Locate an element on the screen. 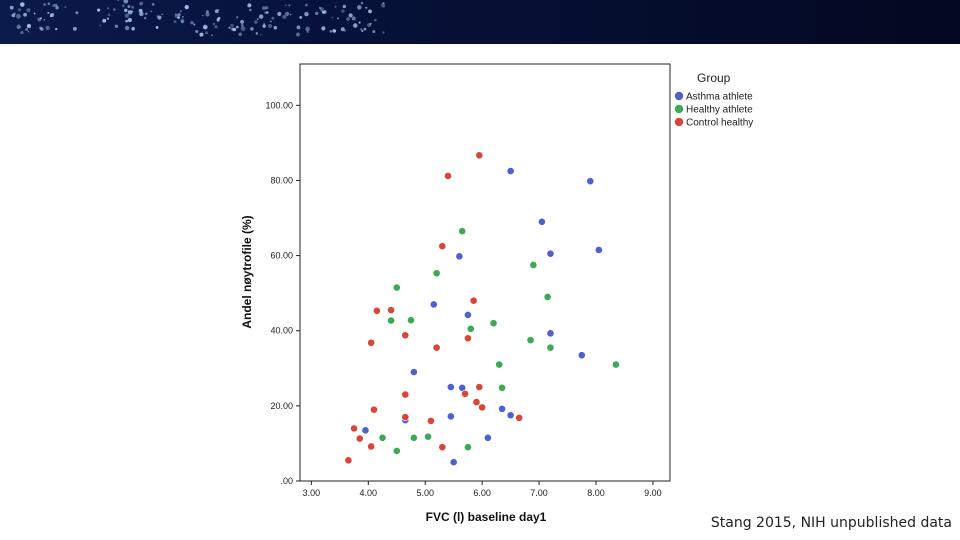 This screenshot has height=540, width=960. legend-label: Healthy athlete is located at coordinates (719, 110).